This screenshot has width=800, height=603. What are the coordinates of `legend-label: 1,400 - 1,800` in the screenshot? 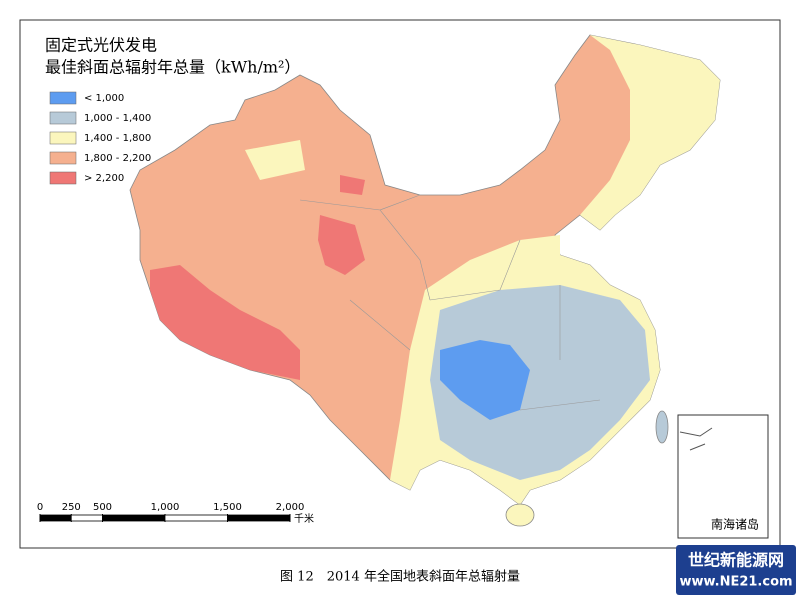 It's located at (117, 138).